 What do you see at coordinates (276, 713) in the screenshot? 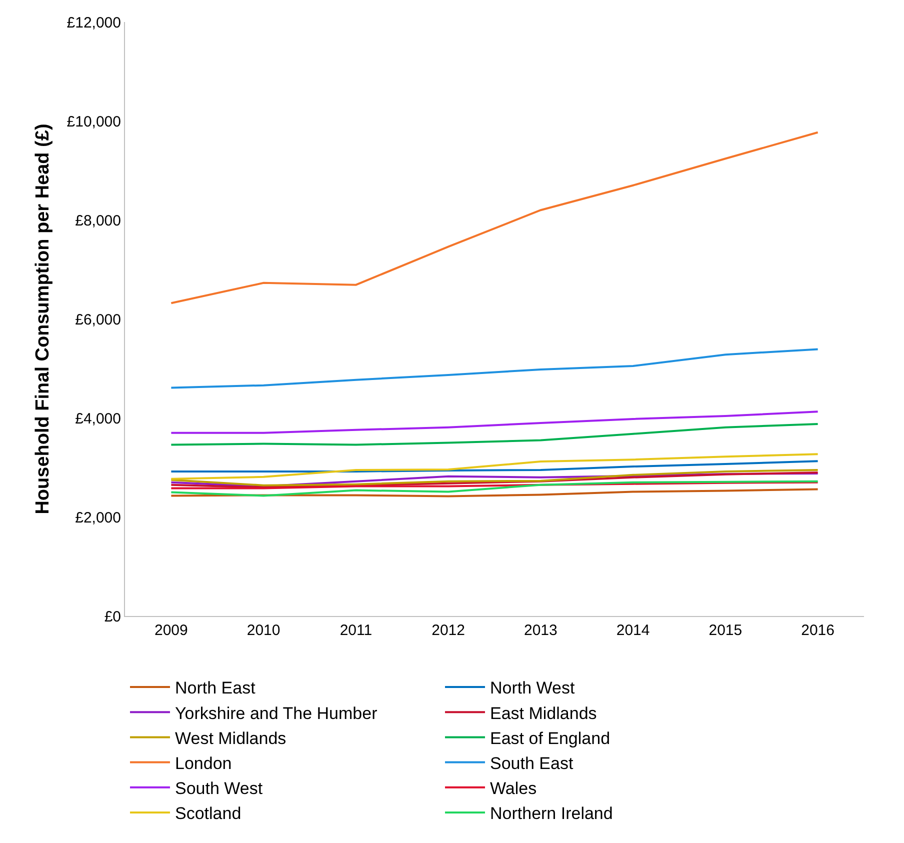
I see `legend-label: Yorkshire and The Humber` at bounding box center [276, 713].